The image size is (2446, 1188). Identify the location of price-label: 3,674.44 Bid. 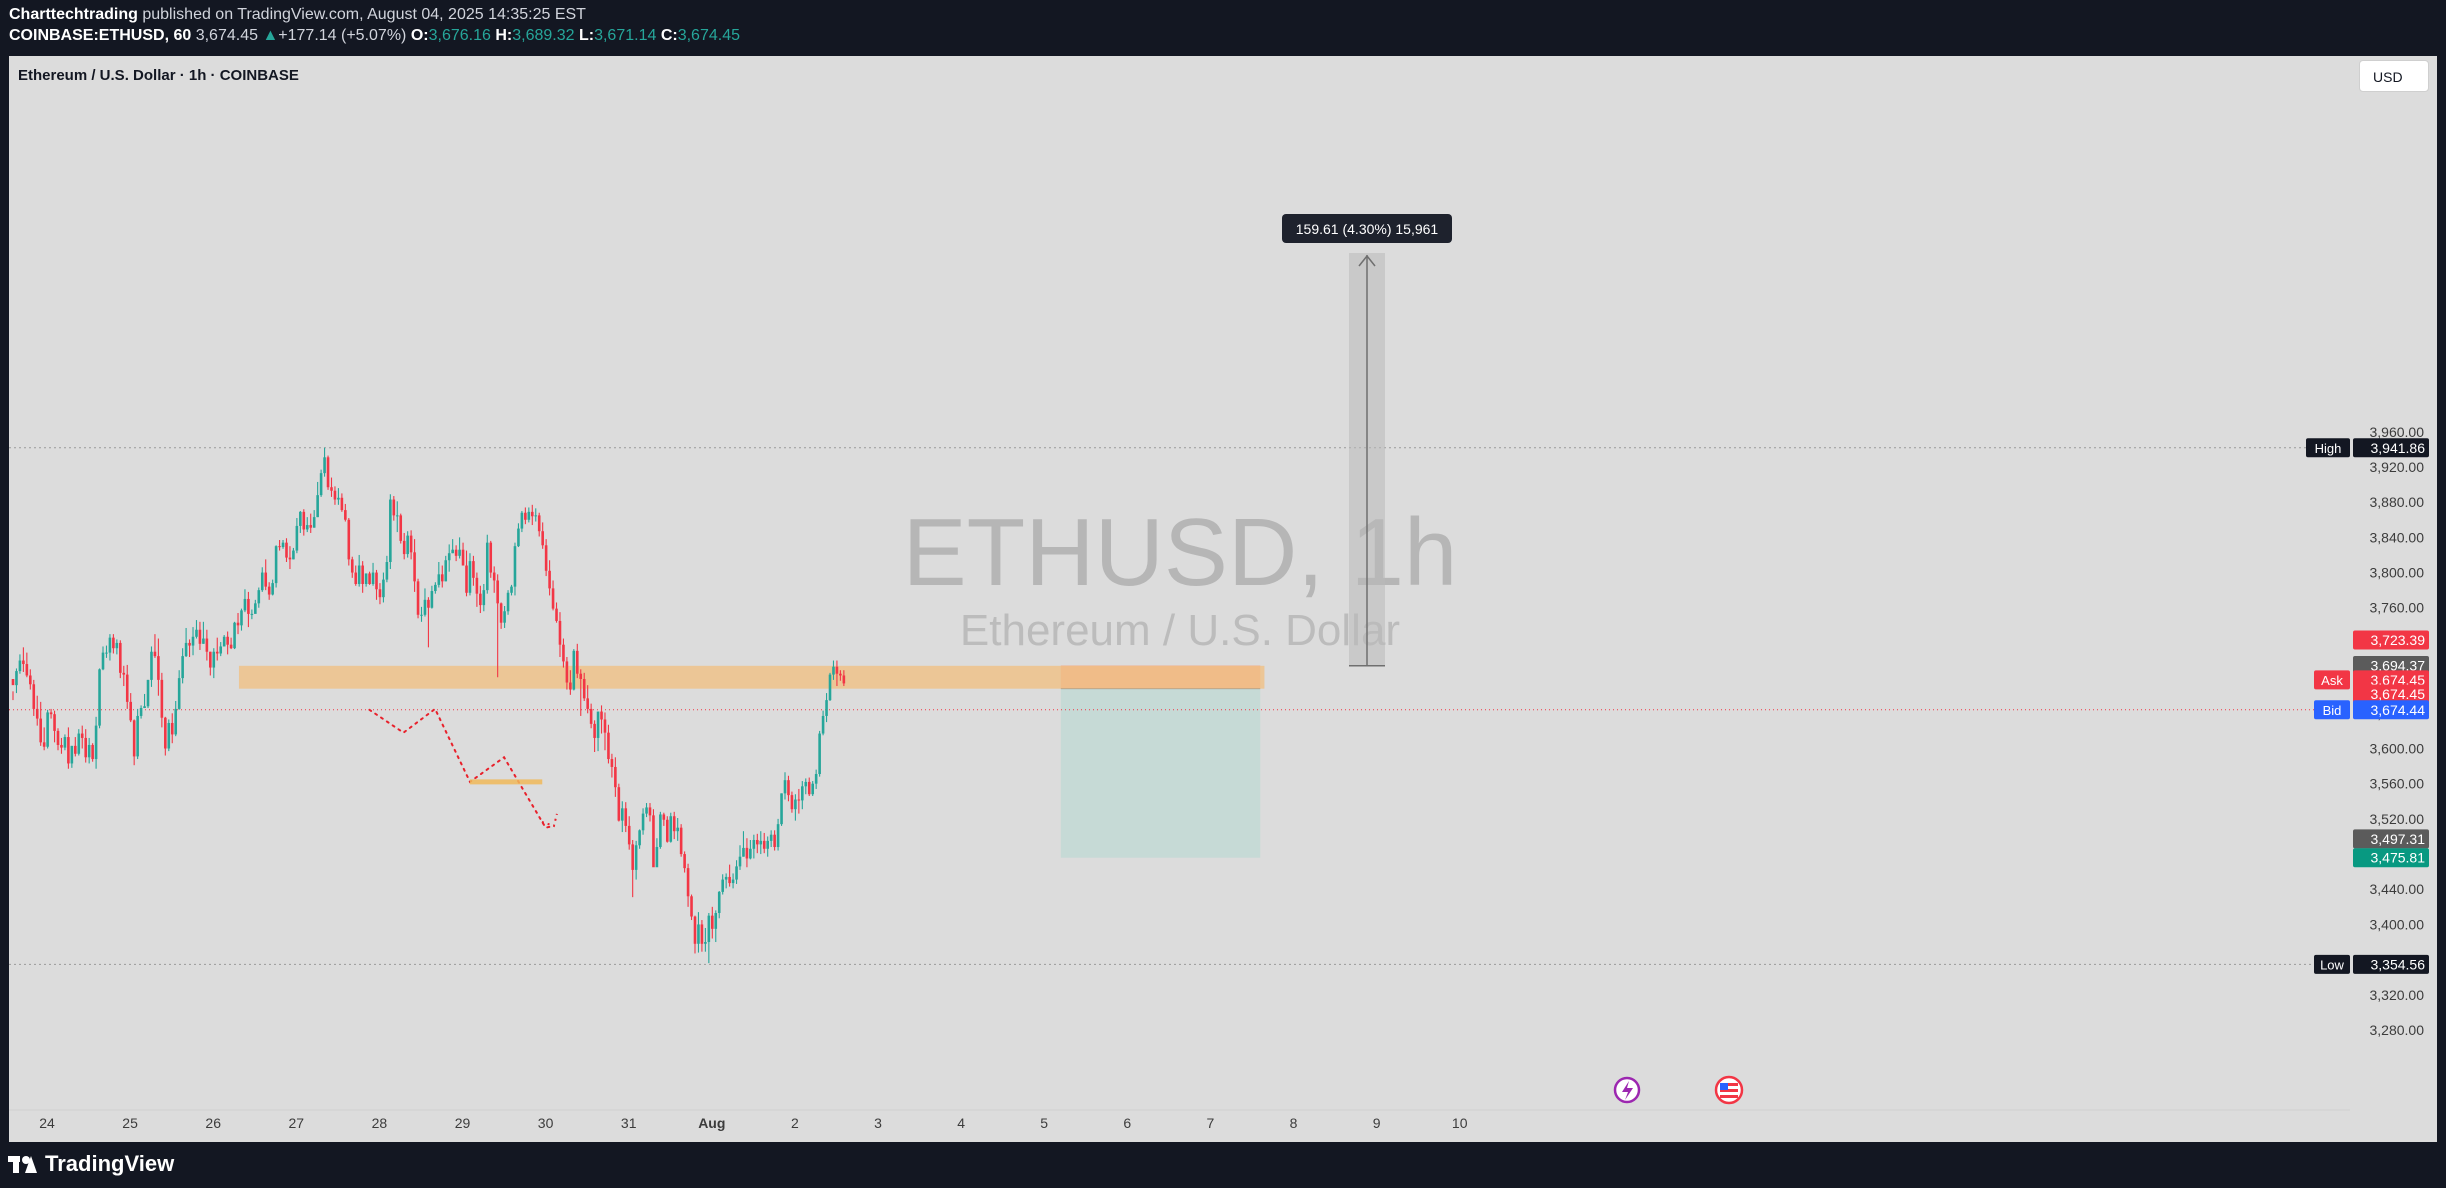
(2371, 710).